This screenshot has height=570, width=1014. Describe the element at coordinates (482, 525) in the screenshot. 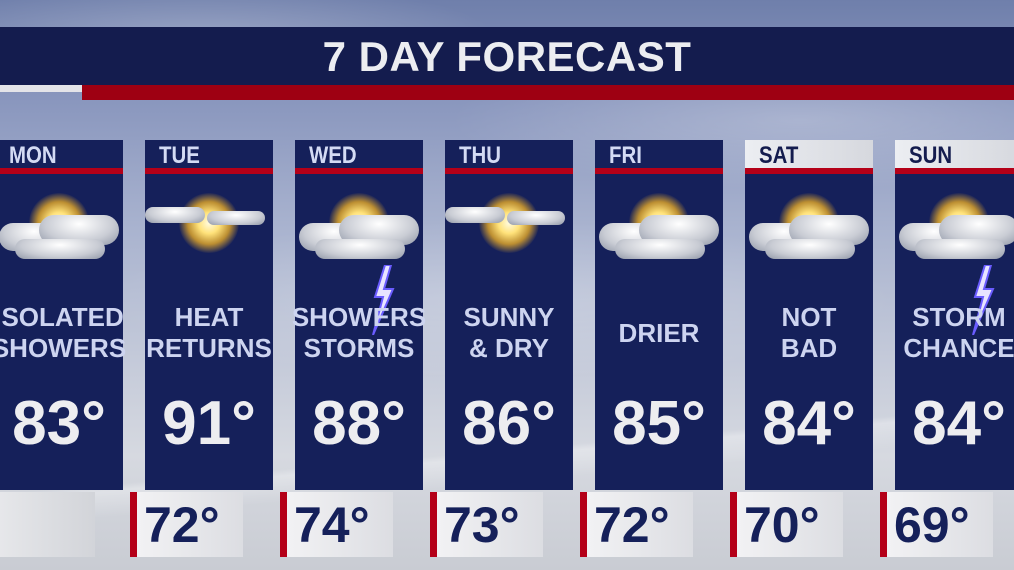

I see `low-temp: 73°` at that location.